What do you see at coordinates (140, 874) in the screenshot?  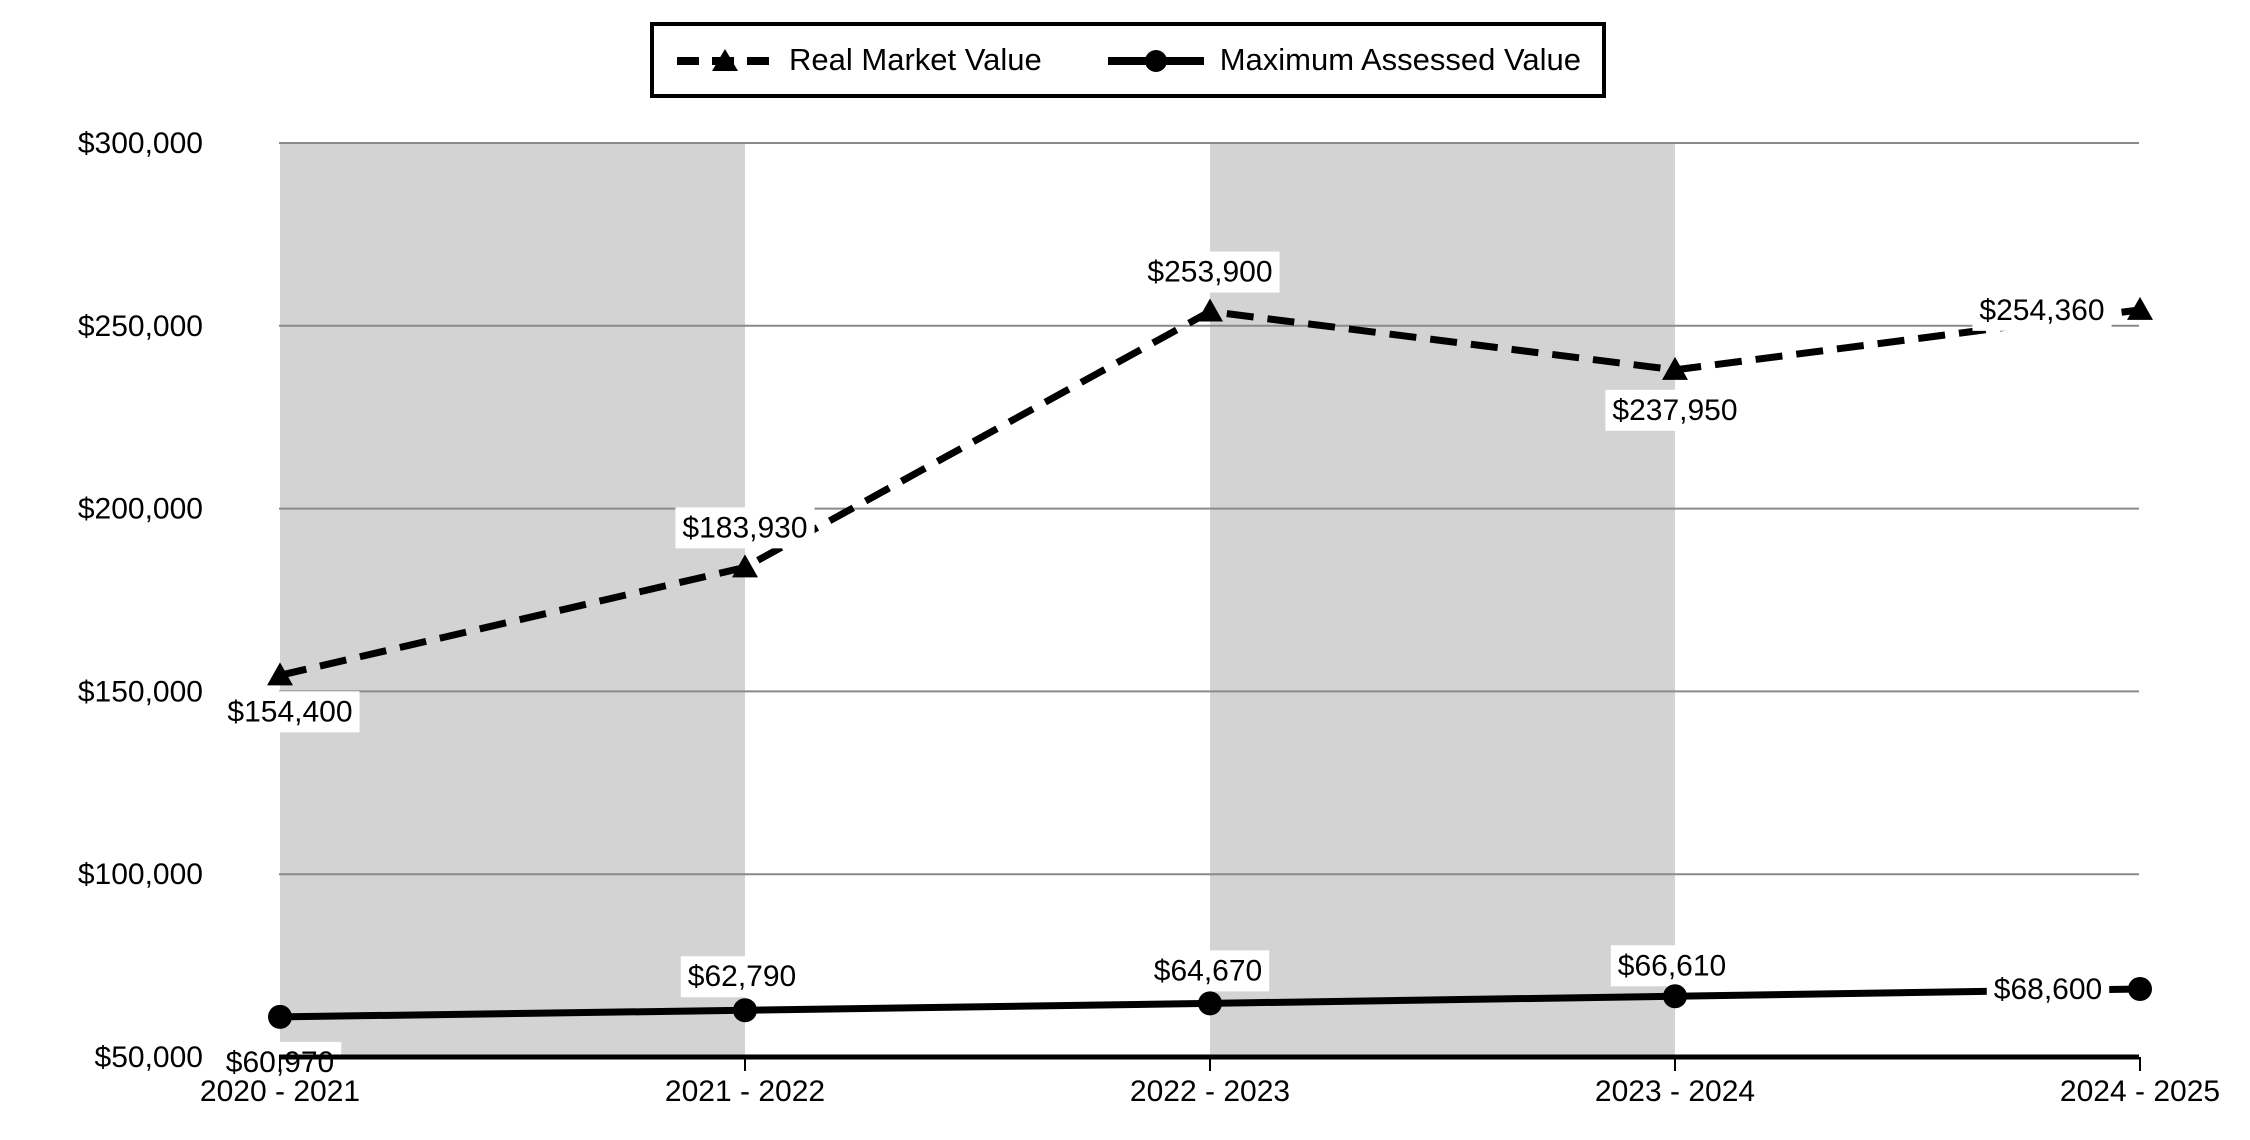 I see `y-axis-tick-label: $100,000` at bounding box center [140, 874].